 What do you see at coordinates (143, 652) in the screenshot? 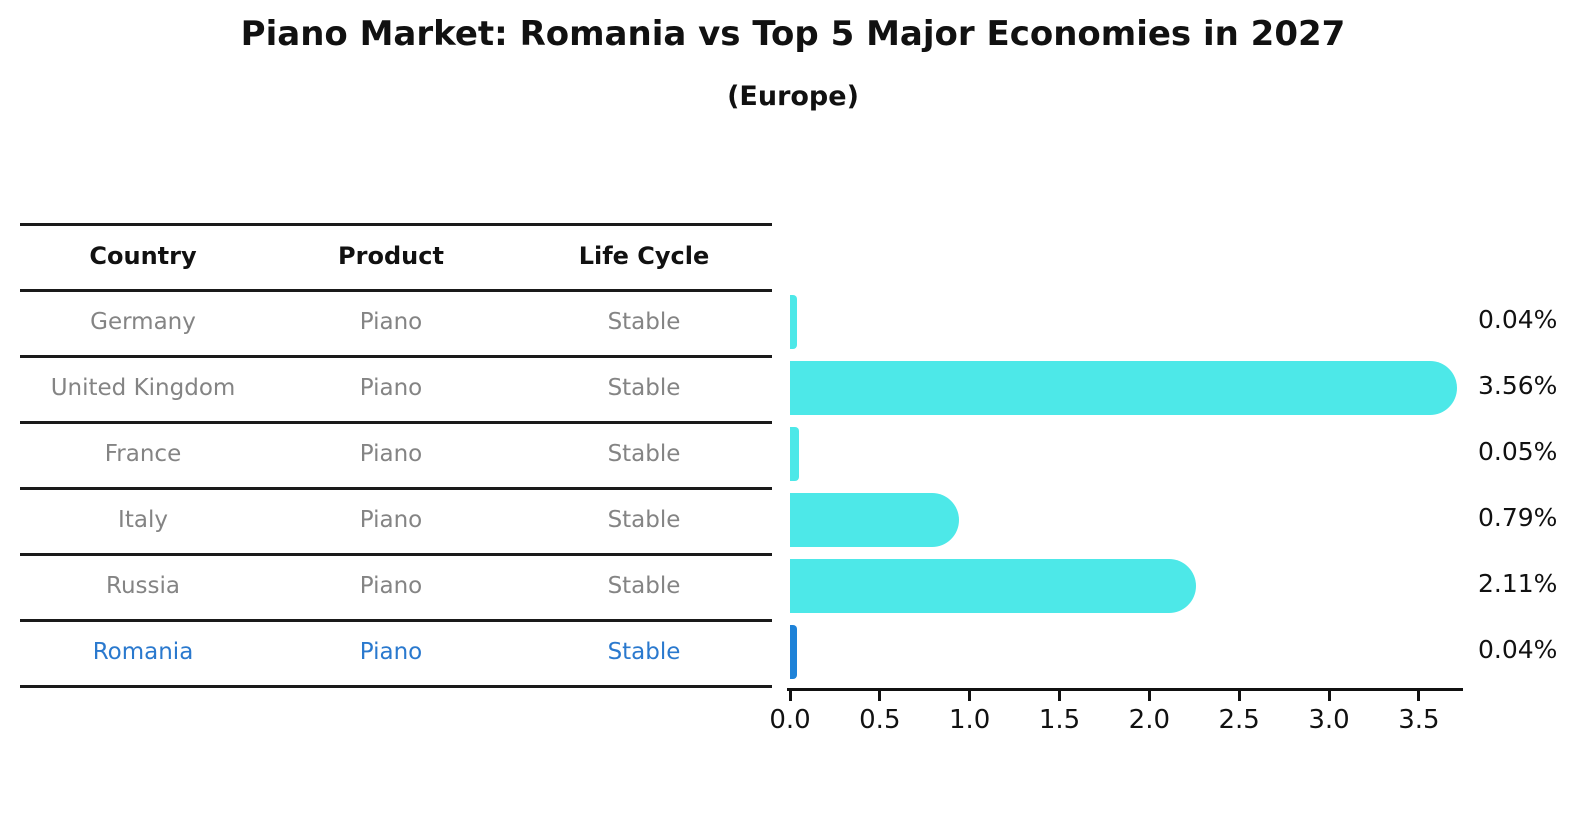
I see `table-cell-country: Romania` at bounding box center [143, 652].